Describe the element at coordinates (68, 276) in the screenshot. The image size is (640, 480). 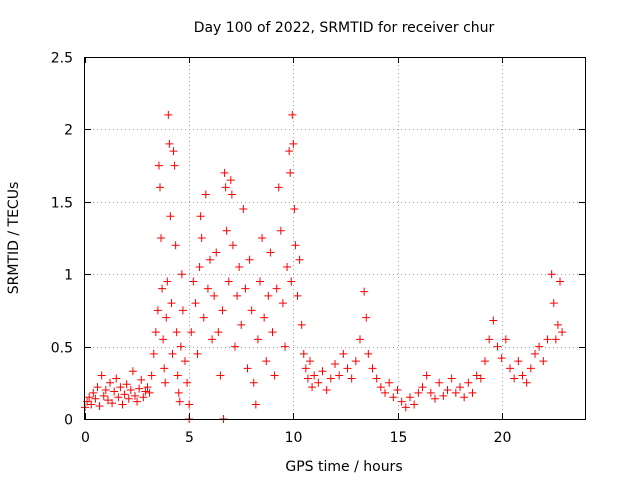
I see `y-tick-label: 1` at that location.